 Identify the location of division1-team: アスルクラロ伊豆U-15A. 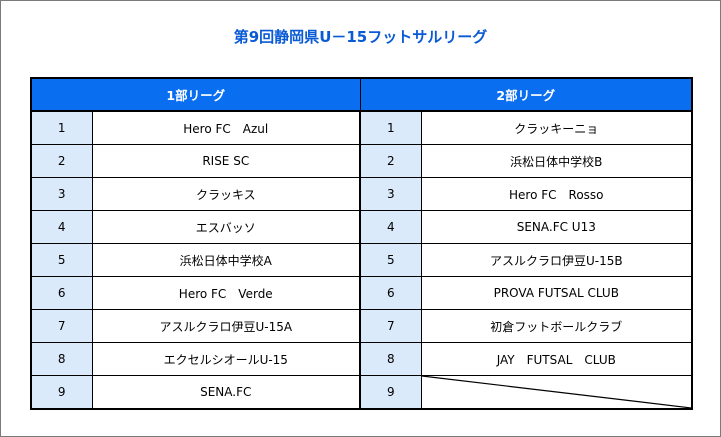
(226, 326).